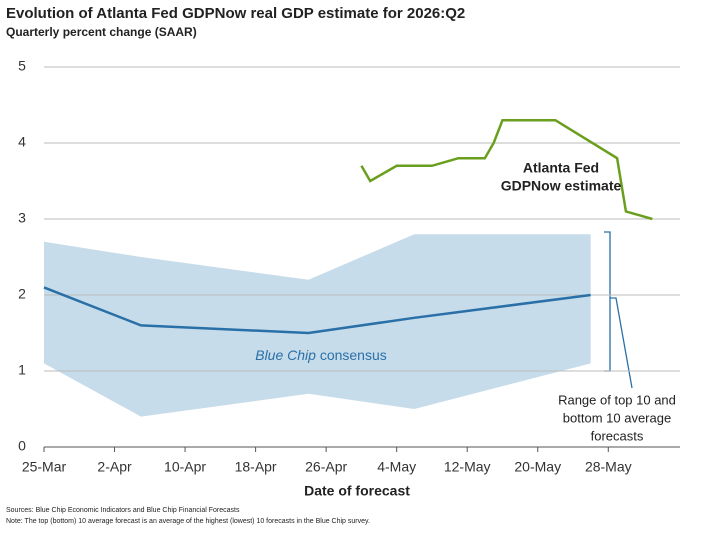  Describe the element at coordinates (326, 467) in the screenshot. I see `x-tick-label: 26-Apr` at that location.